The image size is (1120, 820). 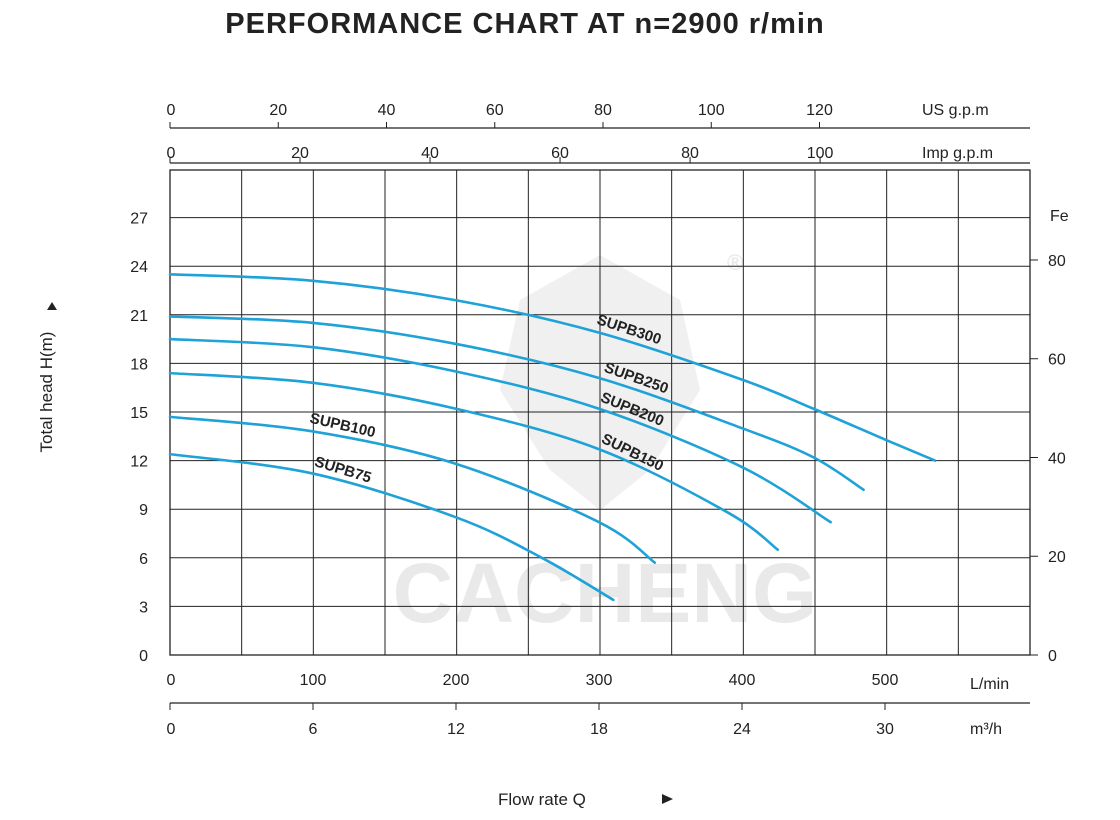 What do you see at coordinates (986, 729) in the screenshot?
I see `m3h-unit-label: m³/h` at bounding box center [986, 729].